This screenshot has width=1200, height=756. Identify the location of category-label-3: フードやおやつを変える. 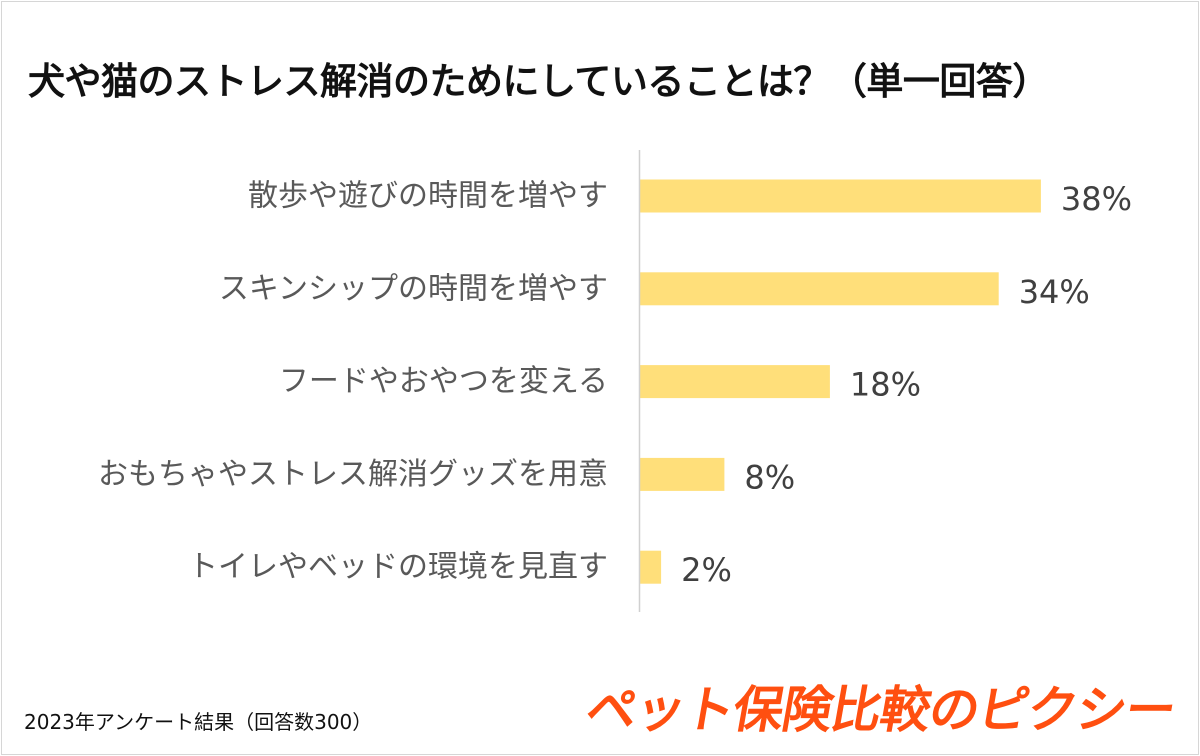
(443, 381).